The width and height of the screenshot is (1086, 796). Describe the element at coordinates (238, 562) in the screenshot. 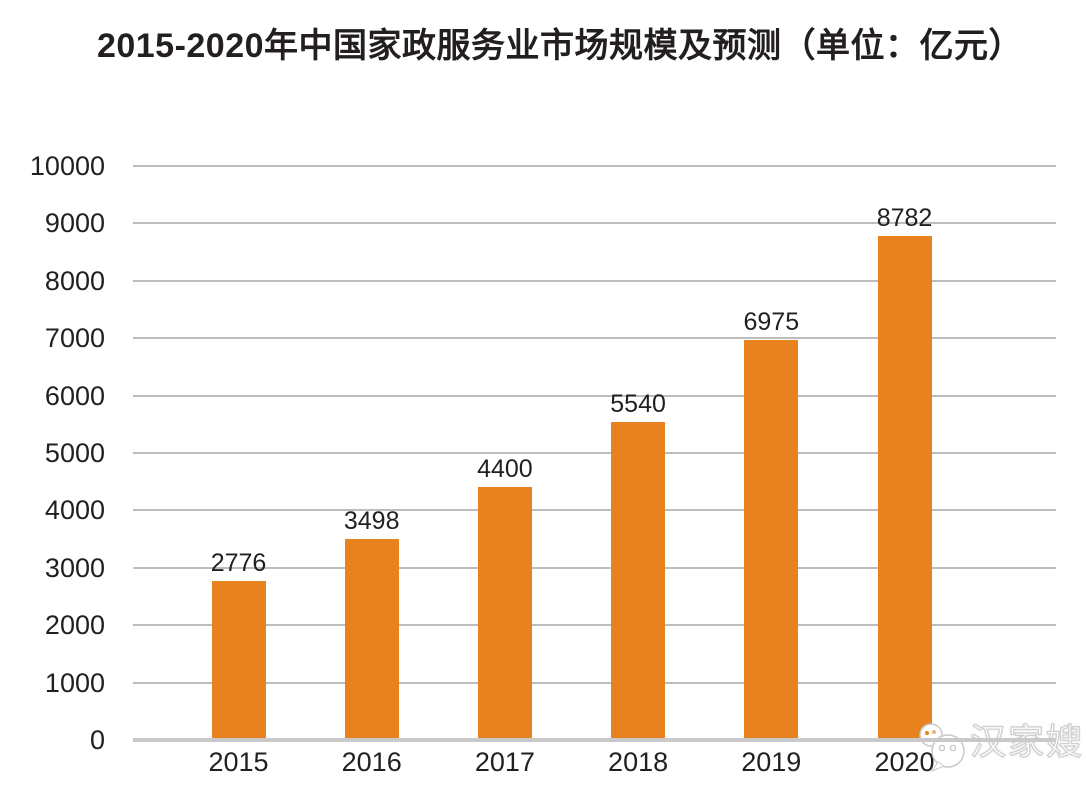

I see `bar-value-label: 2776` at that location.